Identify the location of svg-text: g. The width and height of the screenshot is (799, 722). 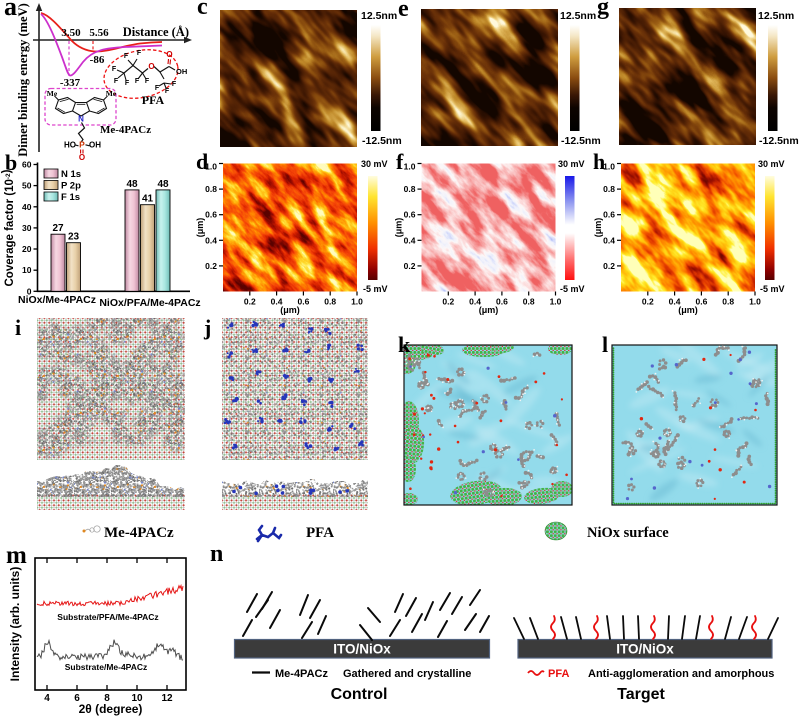
(603, 10).